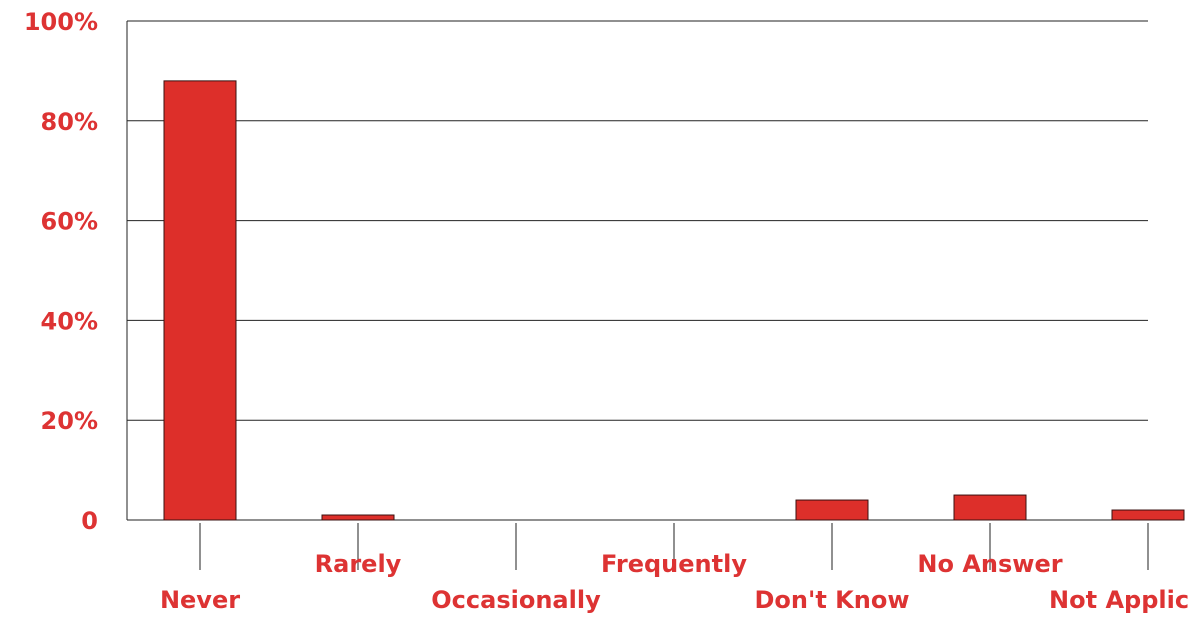  I want to click on x-tick-label: Never, so click(200, 600).